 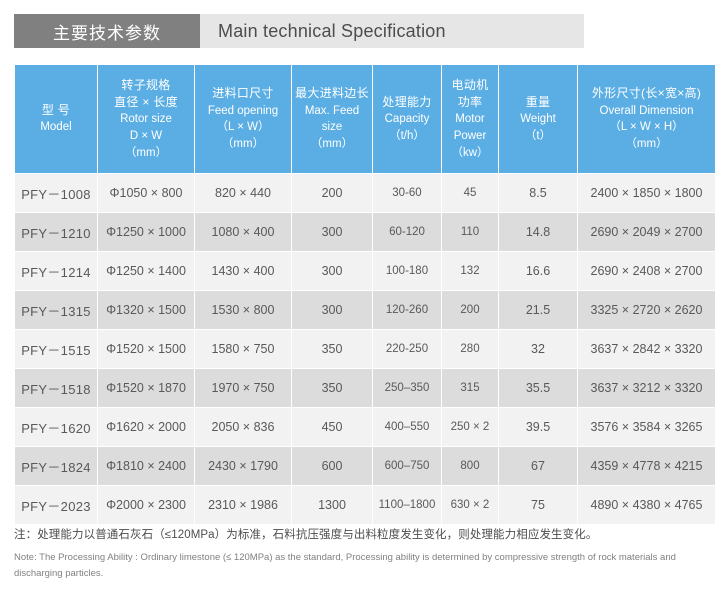 I want to click on cell-rotor-size: Φ2000 × 2300, so click(x=146, y=505).